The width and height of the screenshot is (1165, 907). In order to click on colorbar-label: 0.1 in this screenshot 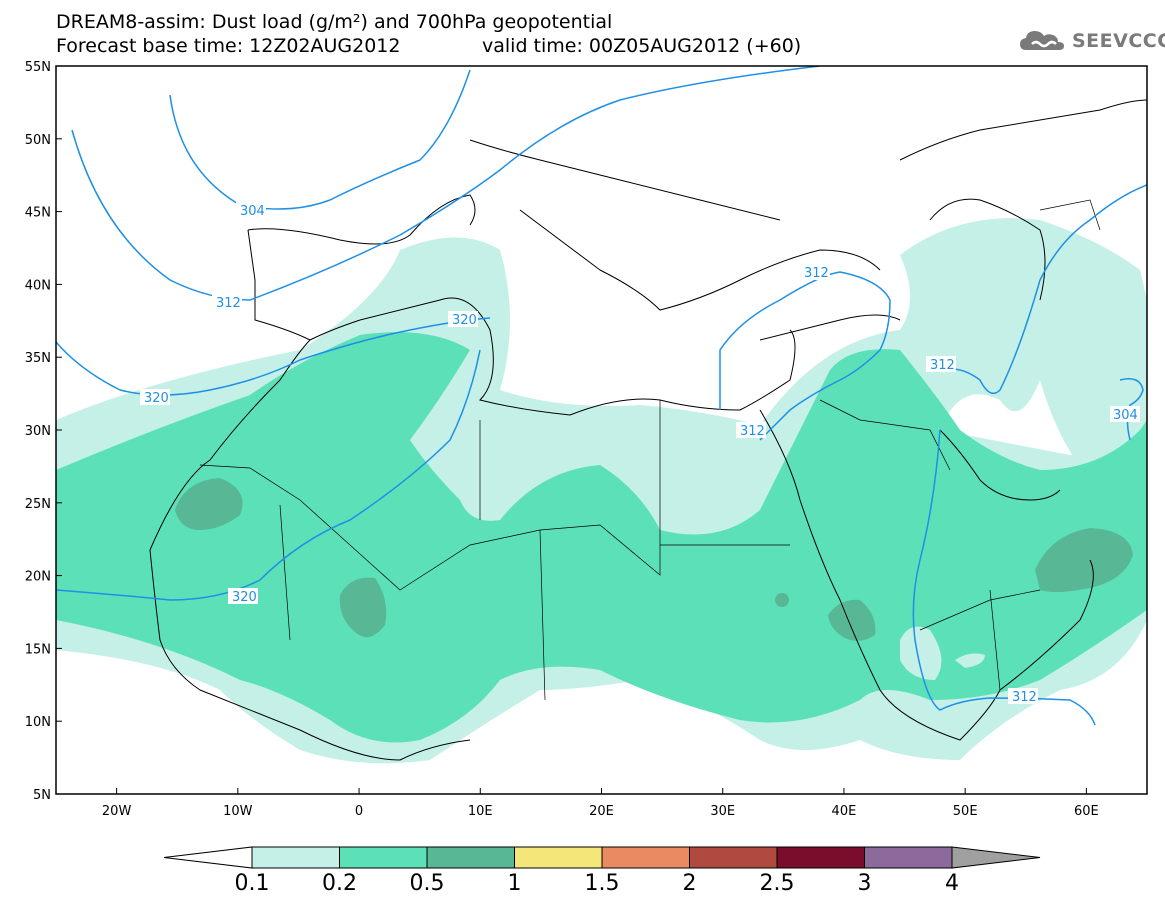, I will do `click(252, 883)`.